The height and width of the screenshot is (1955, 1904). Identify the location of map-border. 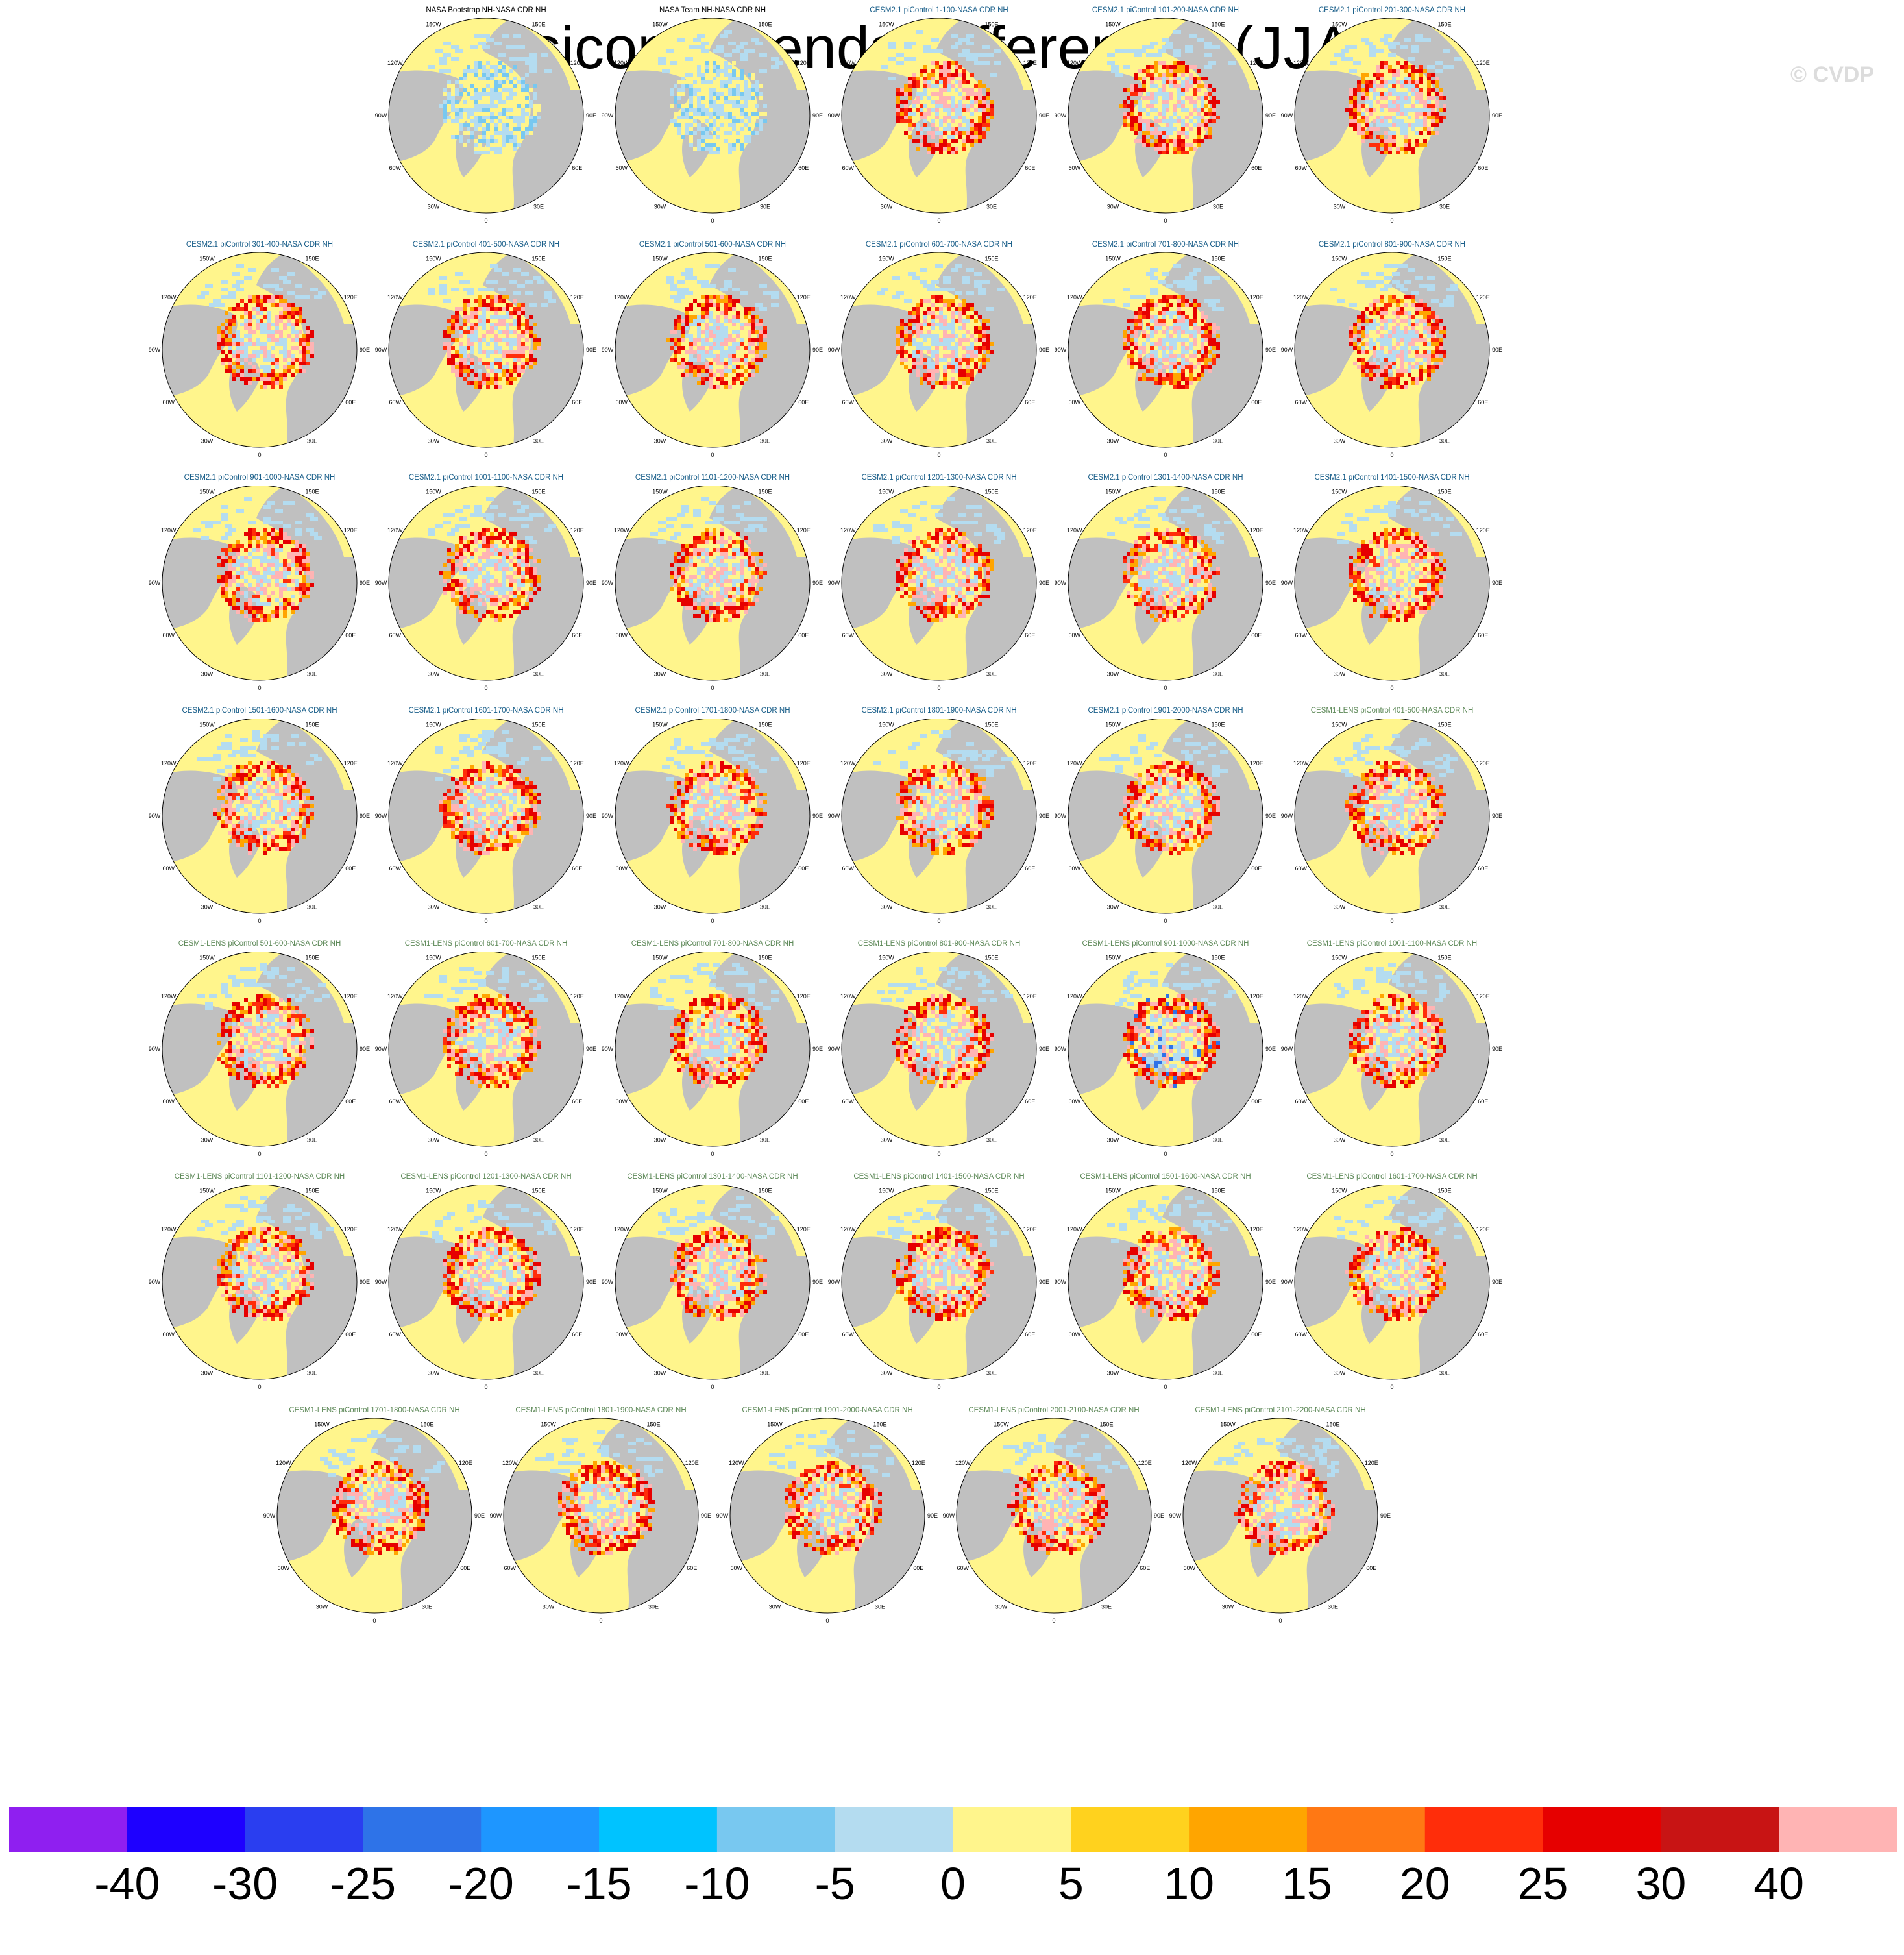
(713, 116).